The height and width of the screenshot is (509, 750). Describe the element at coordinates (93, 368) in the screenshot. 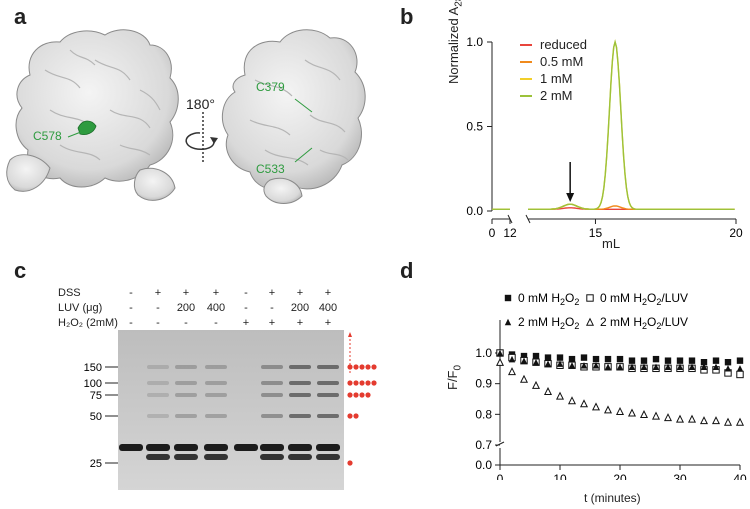

I see `marker-label: 150` at that location.